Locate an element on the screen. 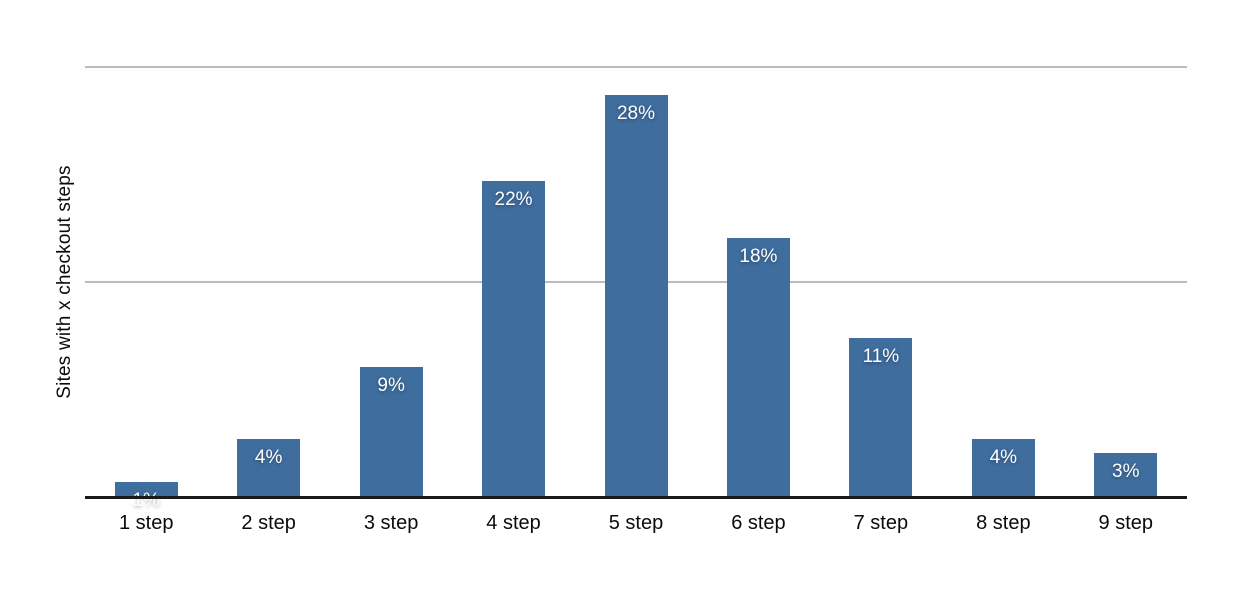  bar: 11% is located at coordinates (881, 417).